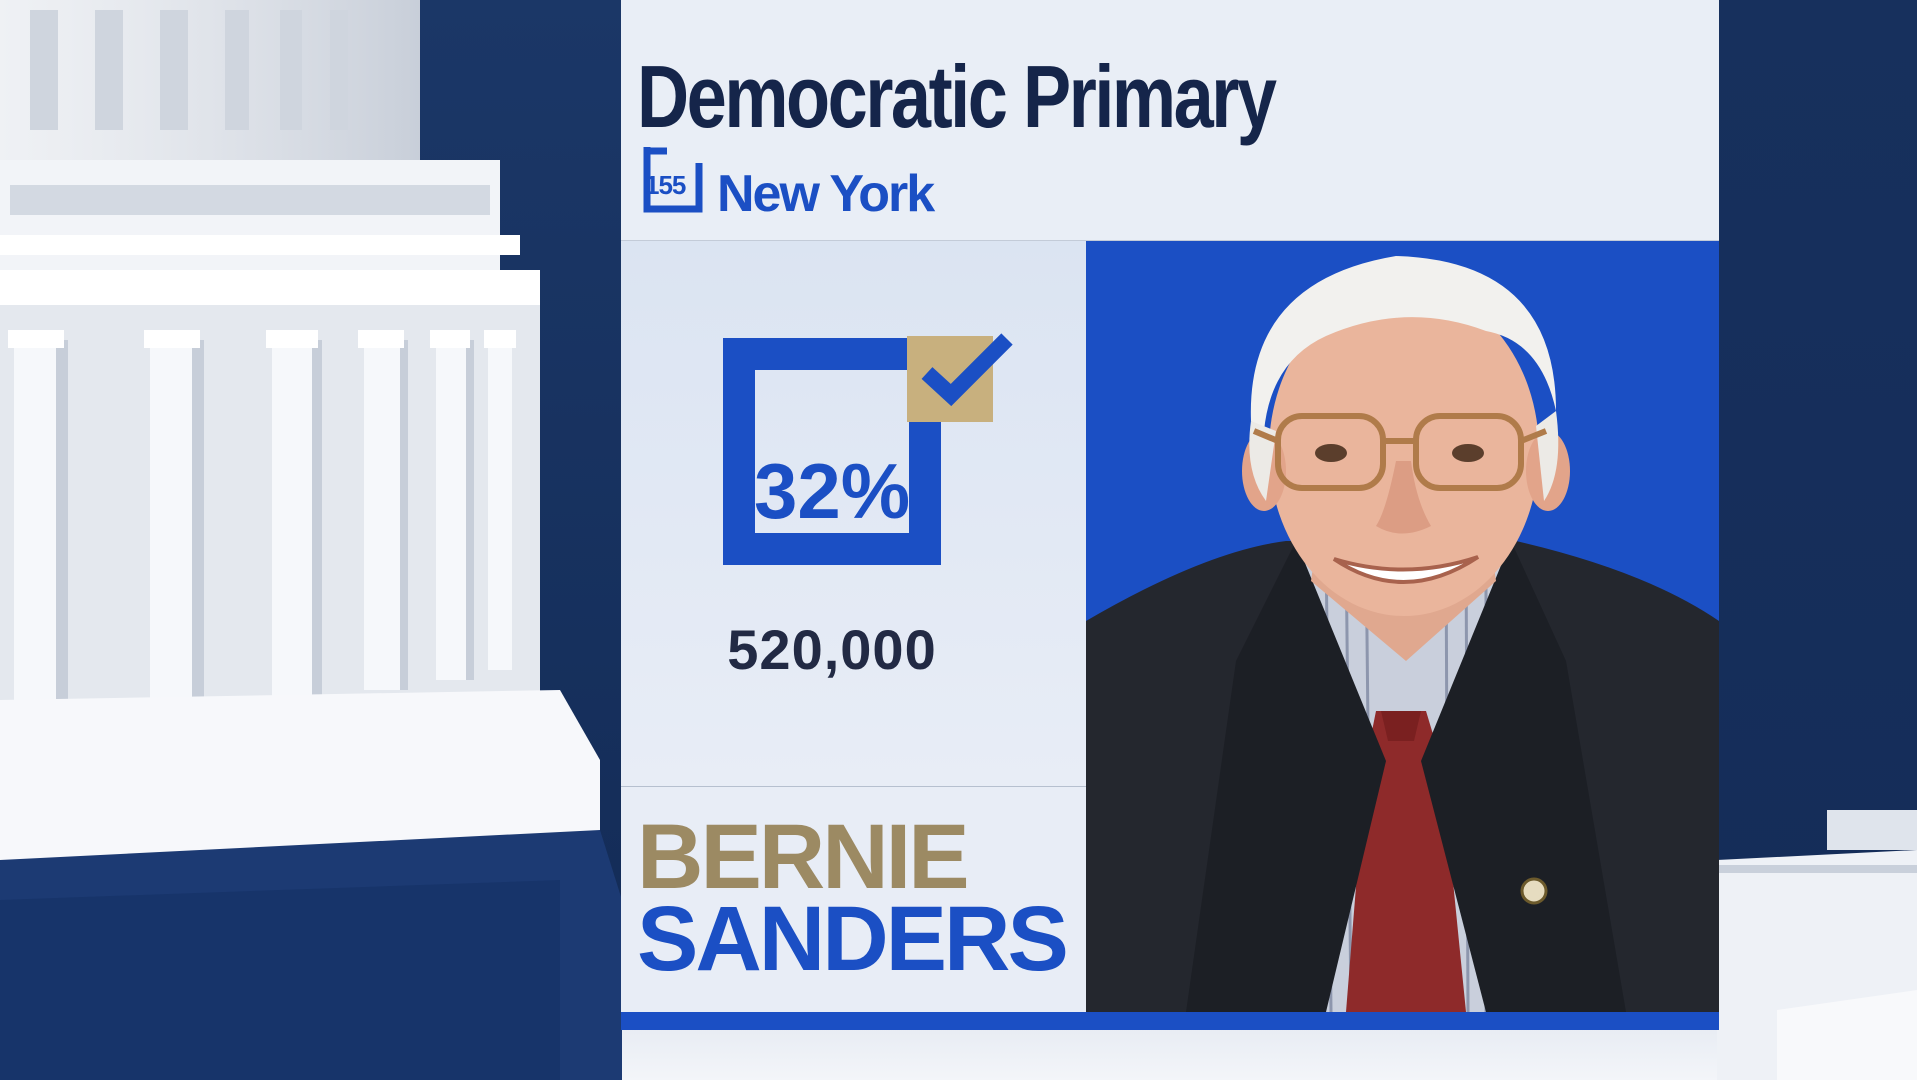  I want to click on district-number: 155, so click(665, 185).